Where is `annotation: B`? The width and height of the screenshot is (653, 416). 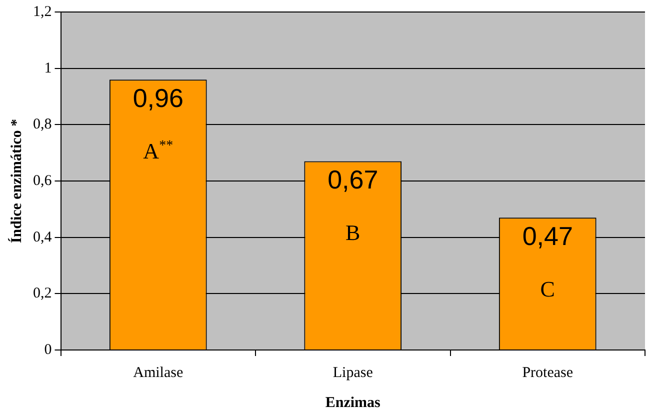
annotation: B is located at coordinates (353, 233).